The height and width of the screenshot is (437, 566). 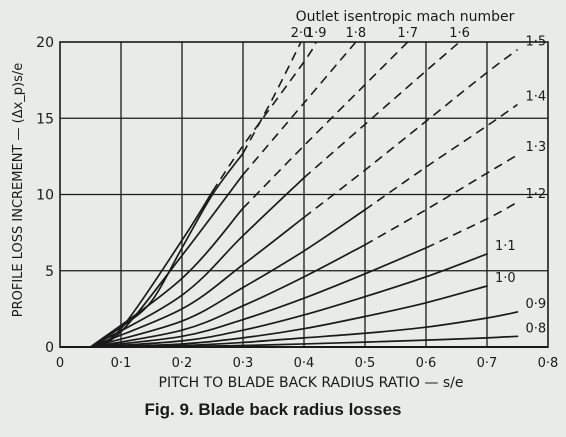 What do you see at coordinates (459, 33) in the screenshot?
I see `series-label: 1·6` at bounding box center [459, 33].